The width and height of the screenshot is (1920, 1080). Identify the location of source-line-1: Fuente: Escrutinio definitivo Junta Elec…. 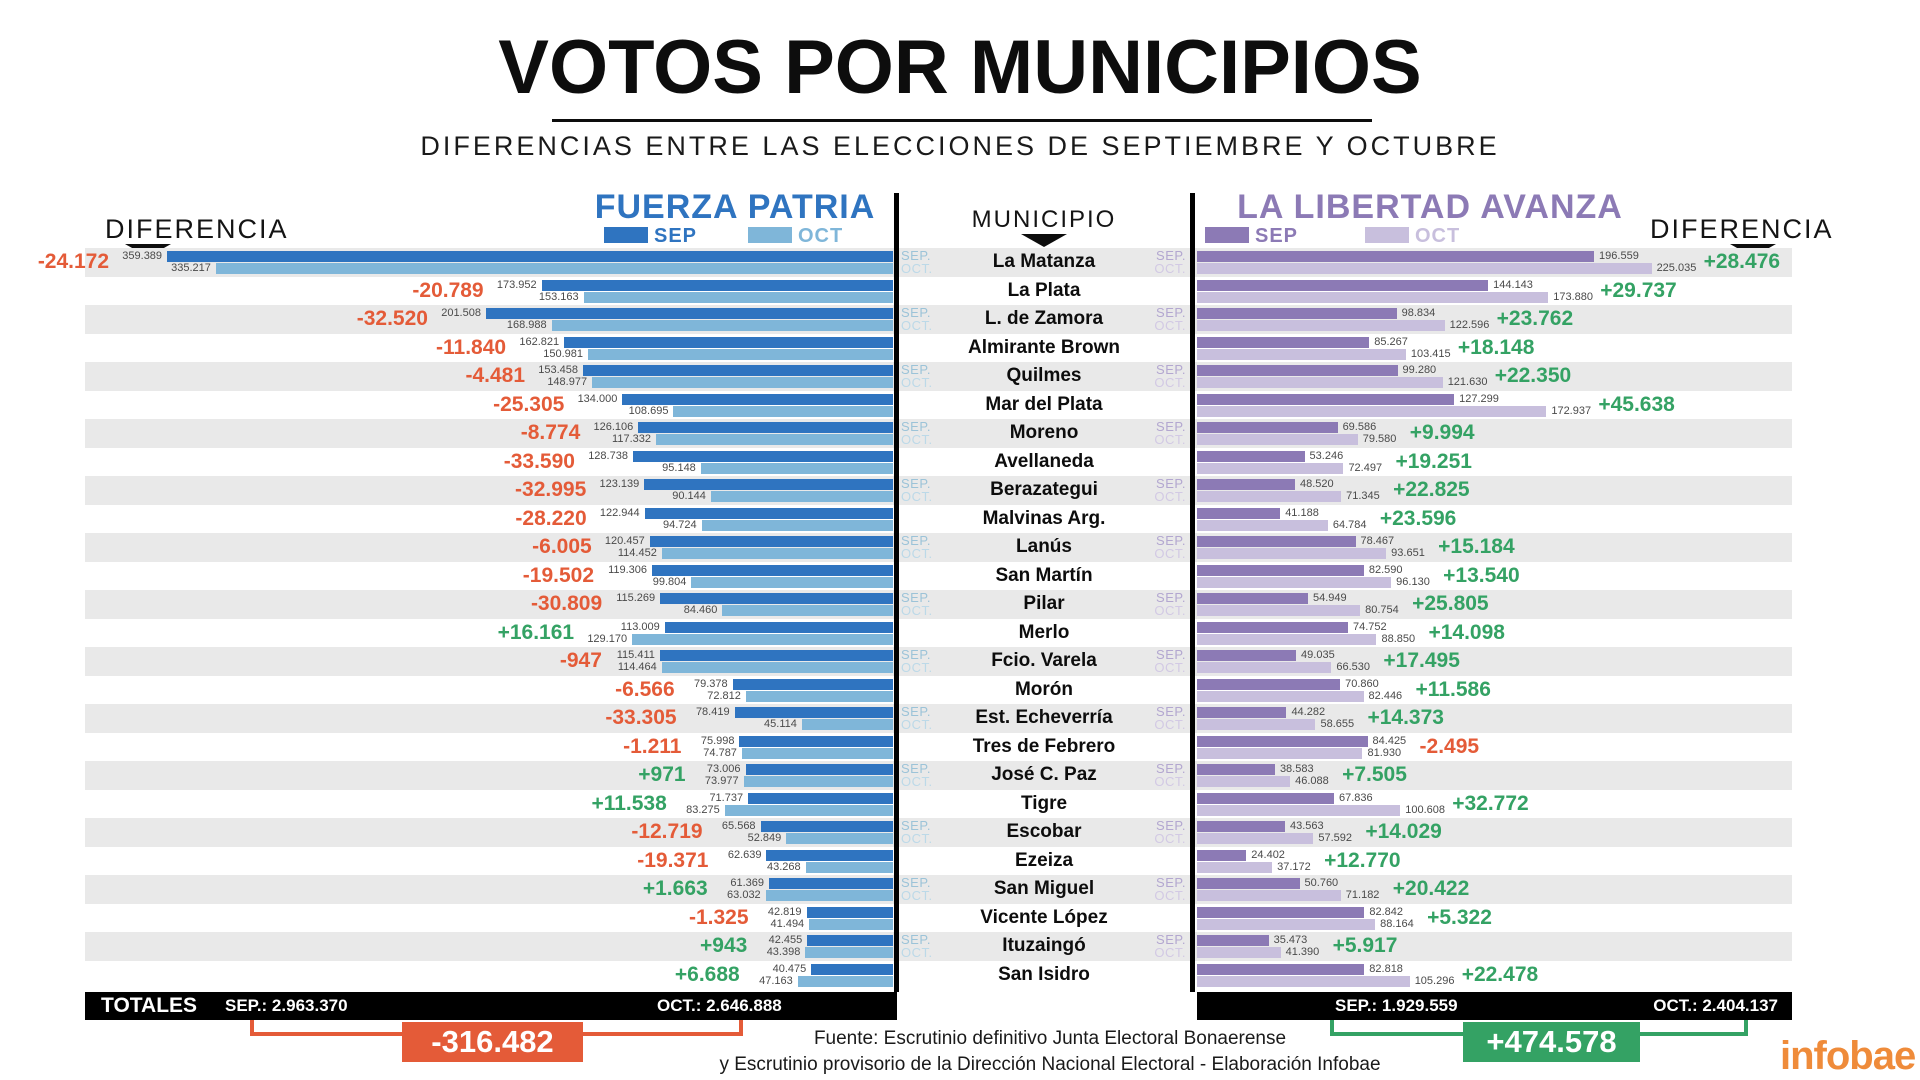
(1050, 1038).